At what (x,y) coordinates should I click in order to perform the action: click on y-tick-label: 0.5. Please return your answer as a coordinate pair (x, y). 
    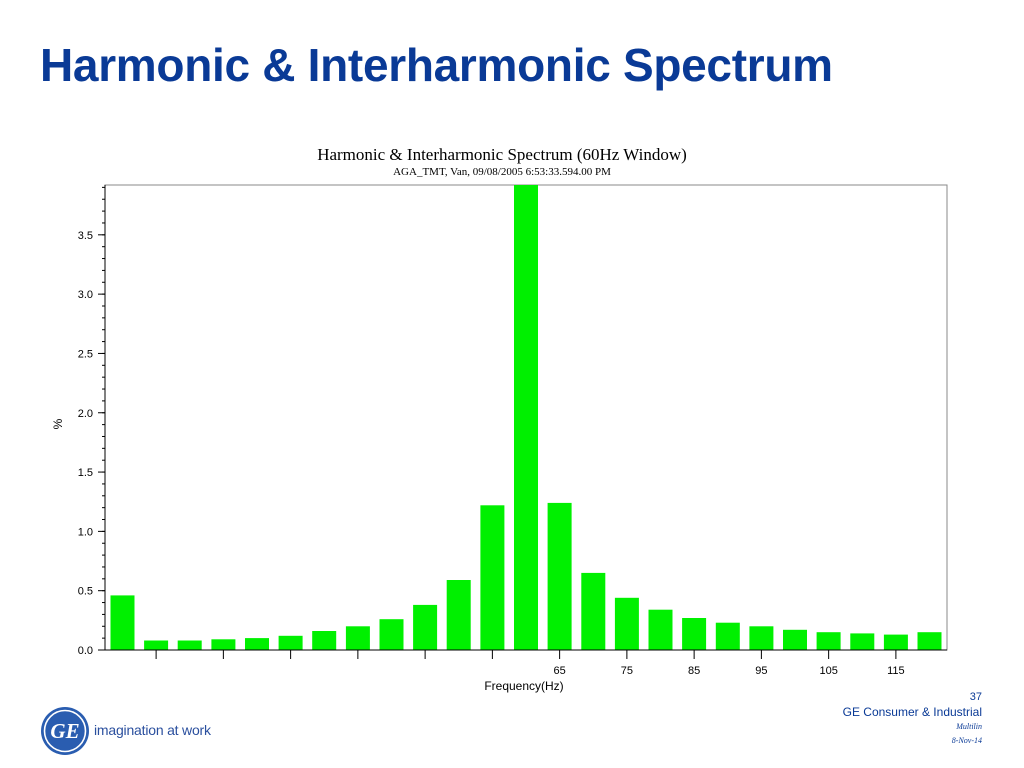
    Looking at the image, I should click on (85, 592).